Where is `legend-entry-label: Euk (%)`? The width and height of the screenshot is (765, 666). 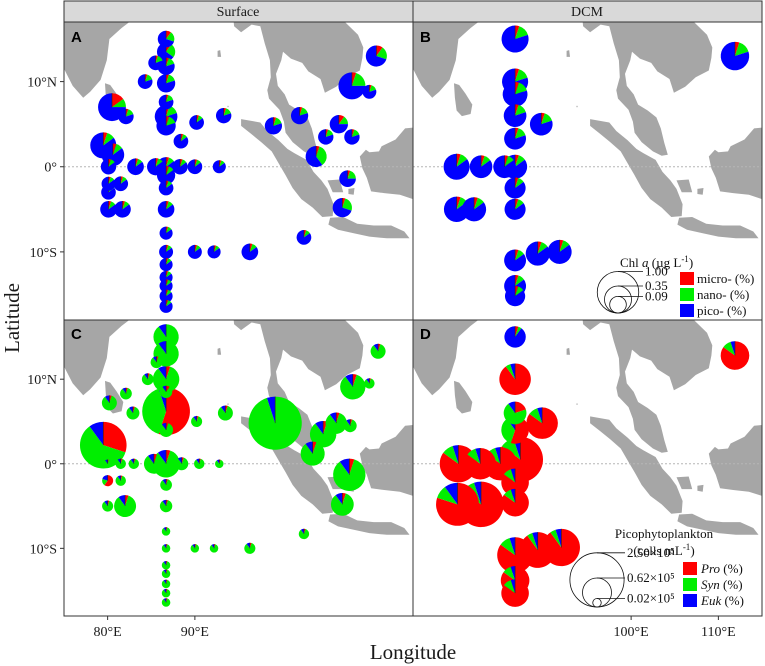
legend-entry-label: Euk (%) is located at coordinates (722, 600).